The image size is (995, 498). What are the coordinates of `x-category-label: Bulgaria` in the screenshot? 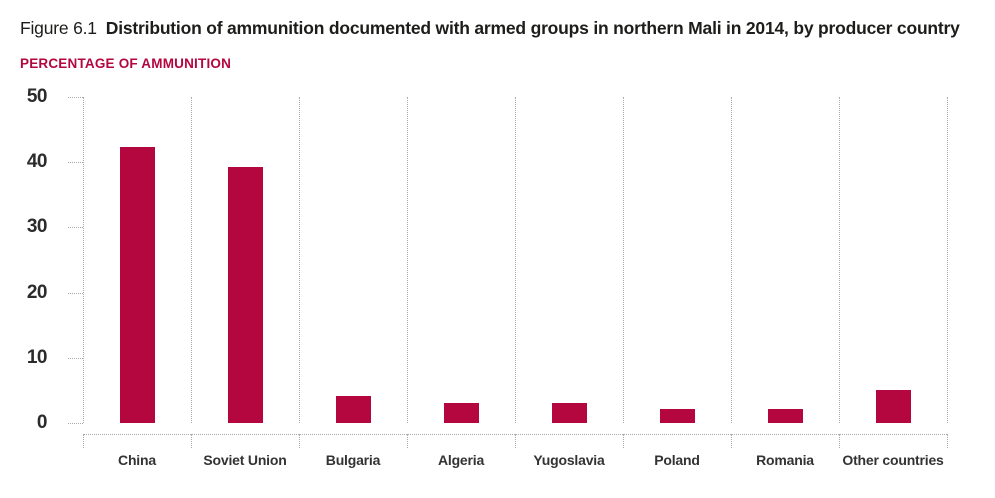 It's located at (353, 460).